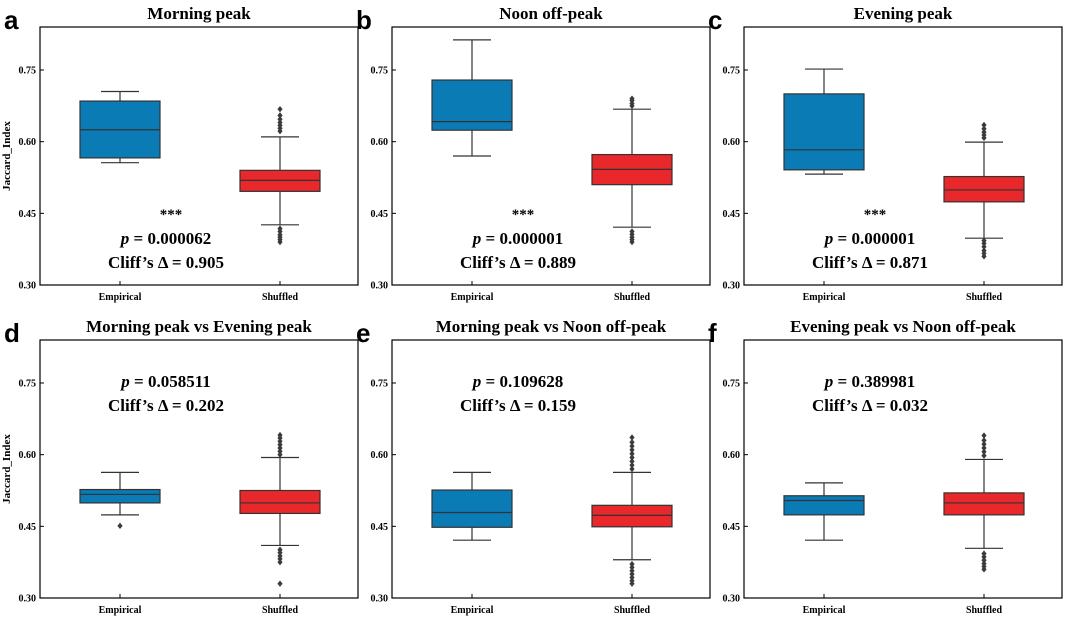 This screenshot has width=1065, height=620. I want to click on p-value: 0.000001, so click(531, 238).